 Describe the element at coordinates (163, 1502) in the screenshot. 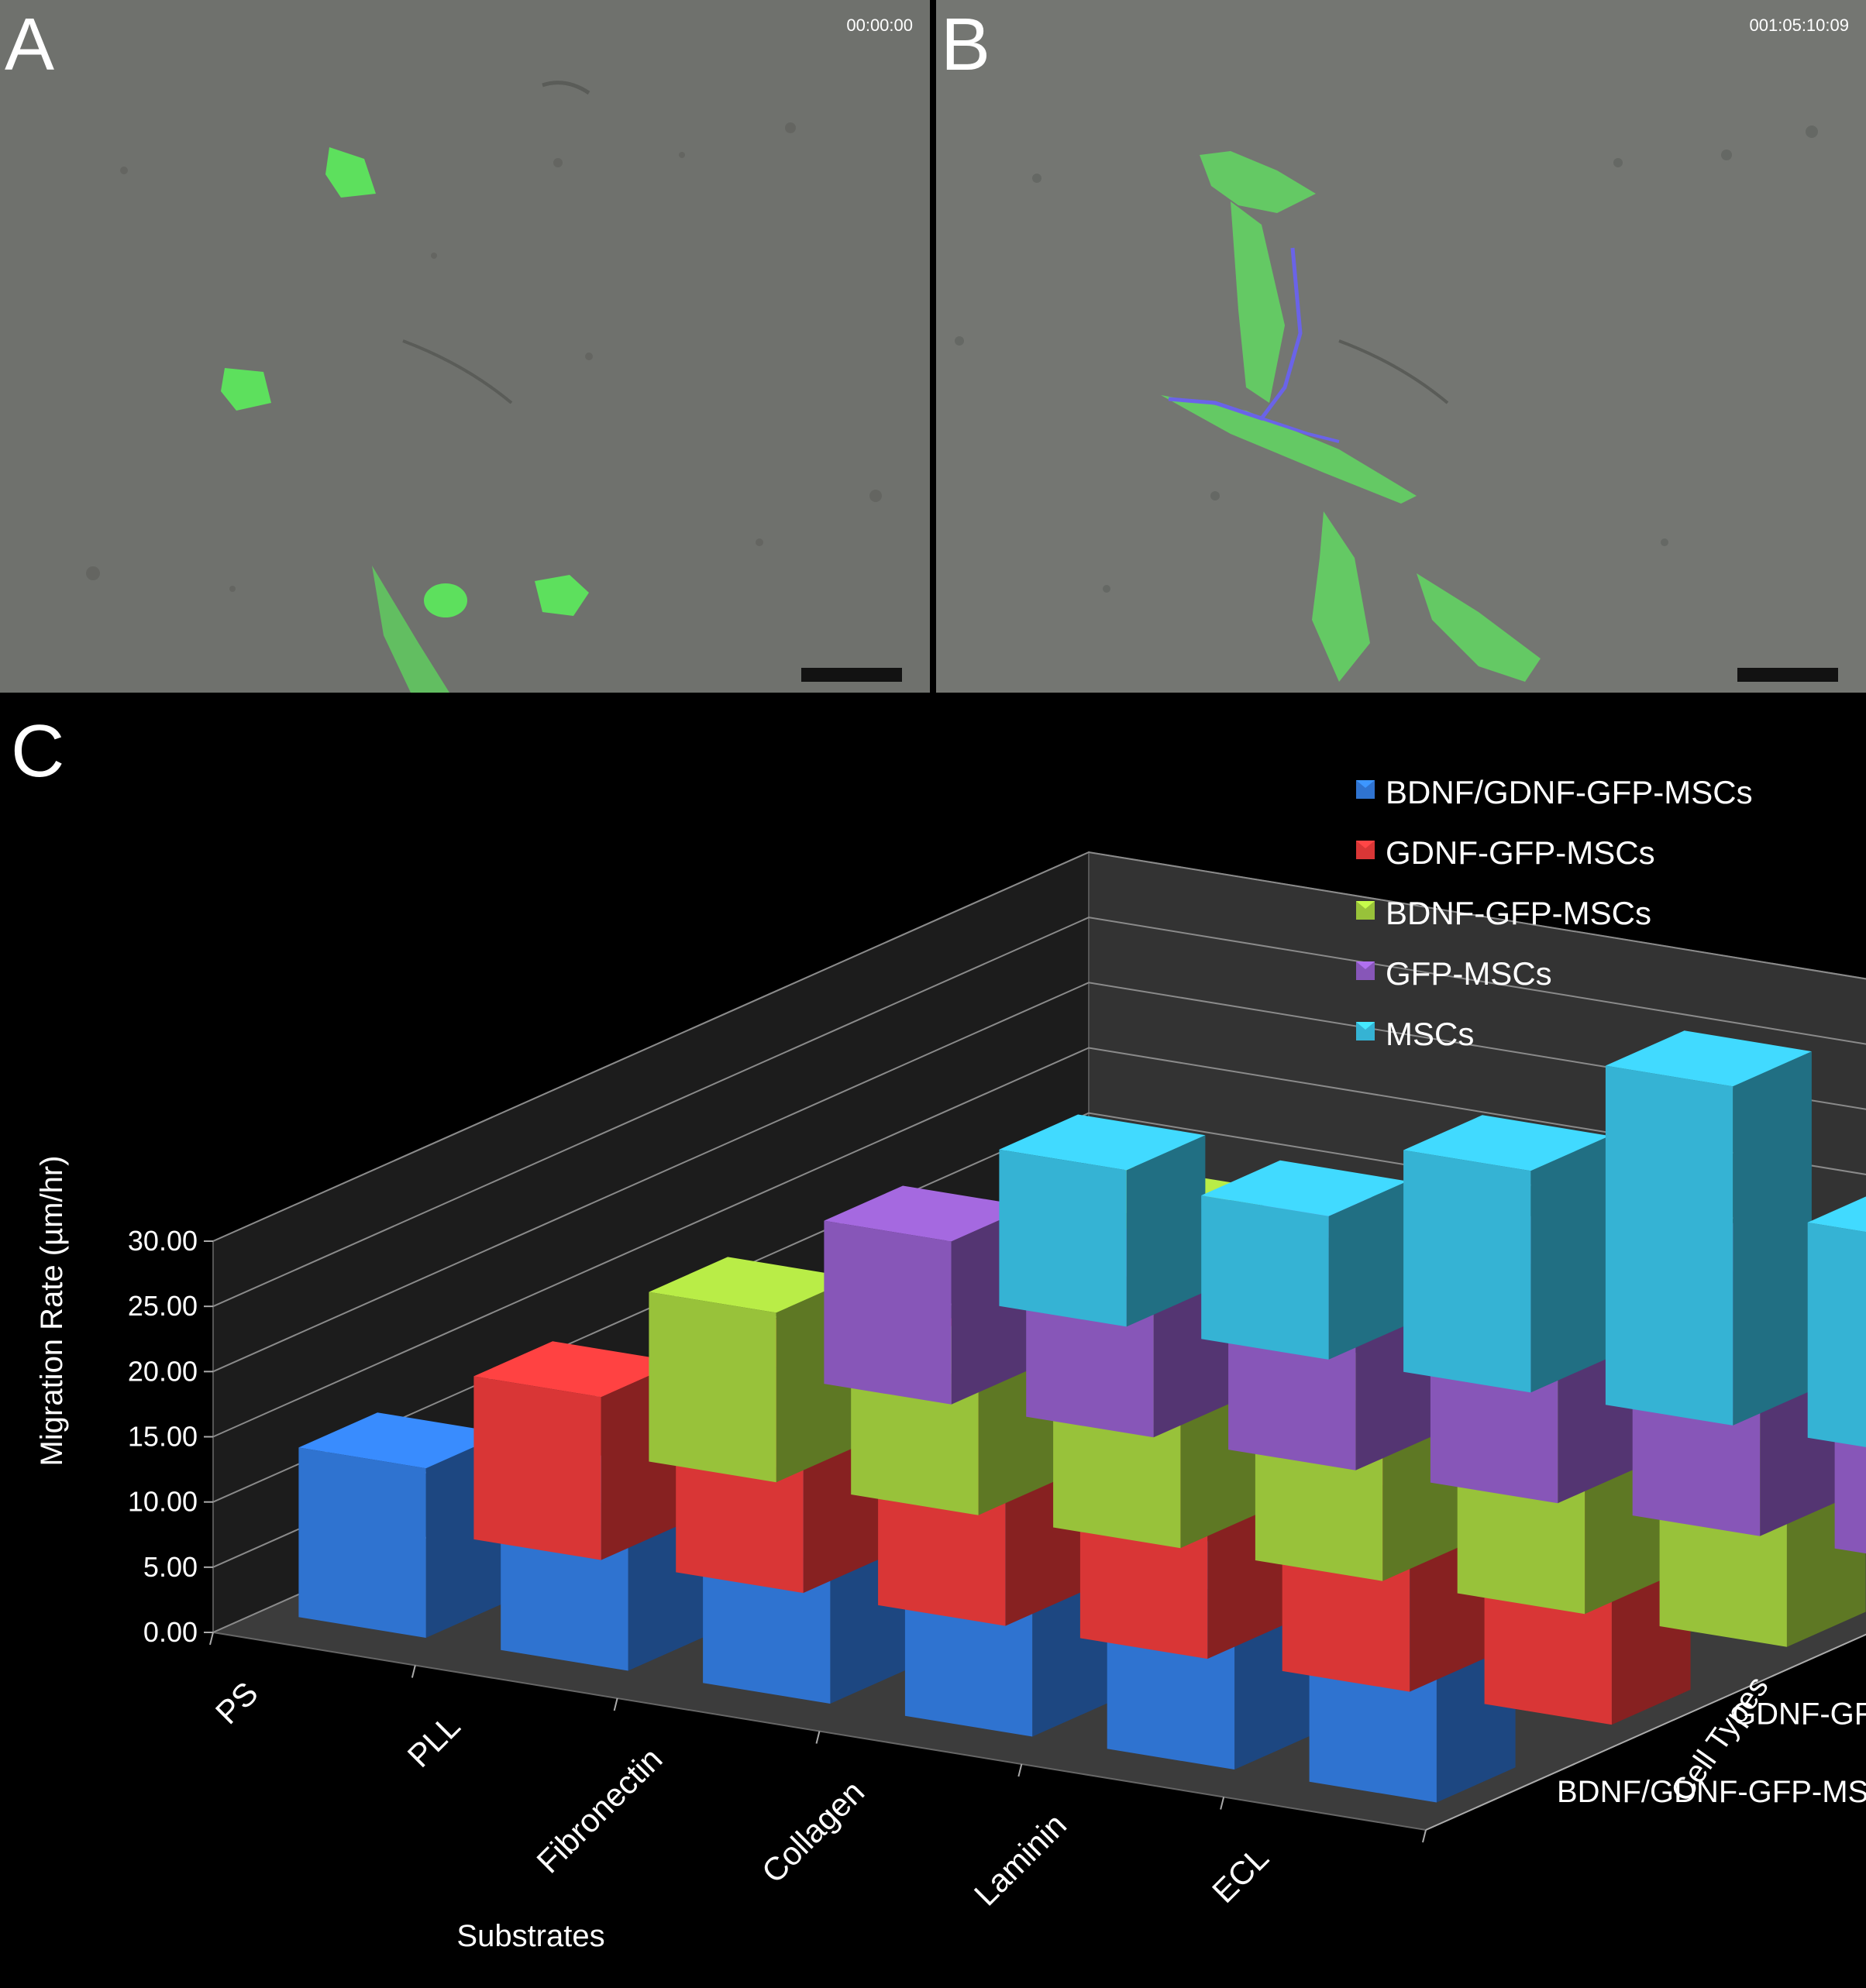

I see `y-tick-label: 10.00` at that location.